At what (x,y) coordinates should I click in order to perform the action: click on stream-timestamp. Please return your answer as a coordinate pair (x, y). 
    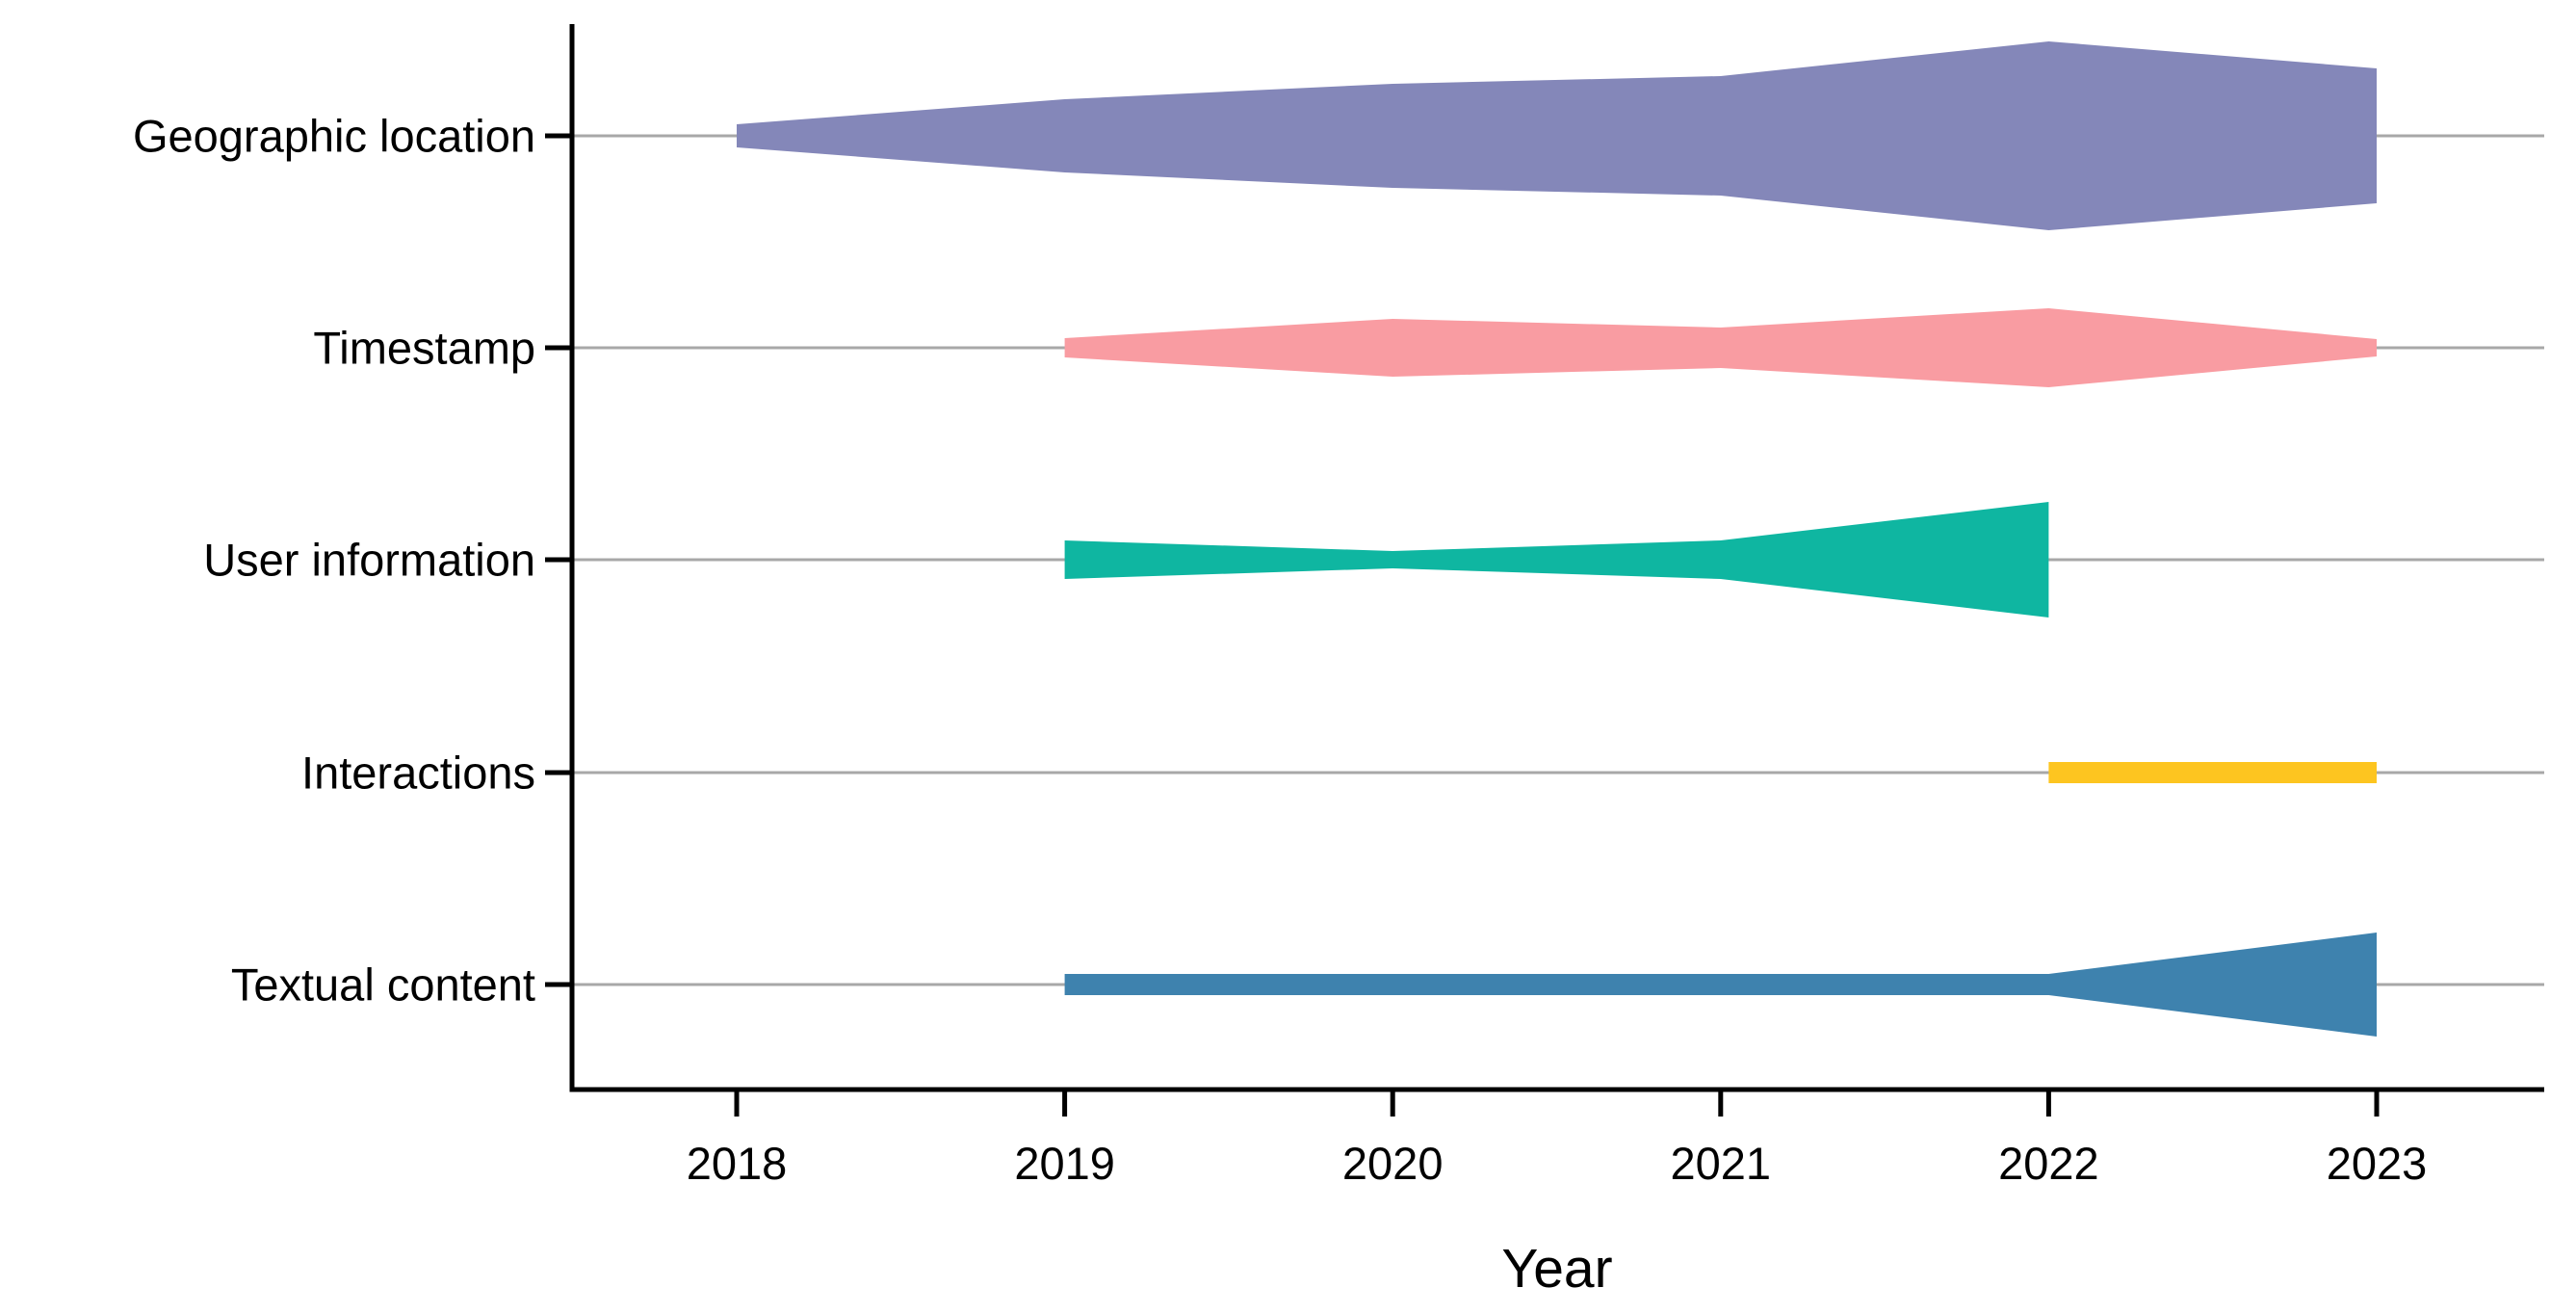
    Looking at the image, I should click on (1720, 347).